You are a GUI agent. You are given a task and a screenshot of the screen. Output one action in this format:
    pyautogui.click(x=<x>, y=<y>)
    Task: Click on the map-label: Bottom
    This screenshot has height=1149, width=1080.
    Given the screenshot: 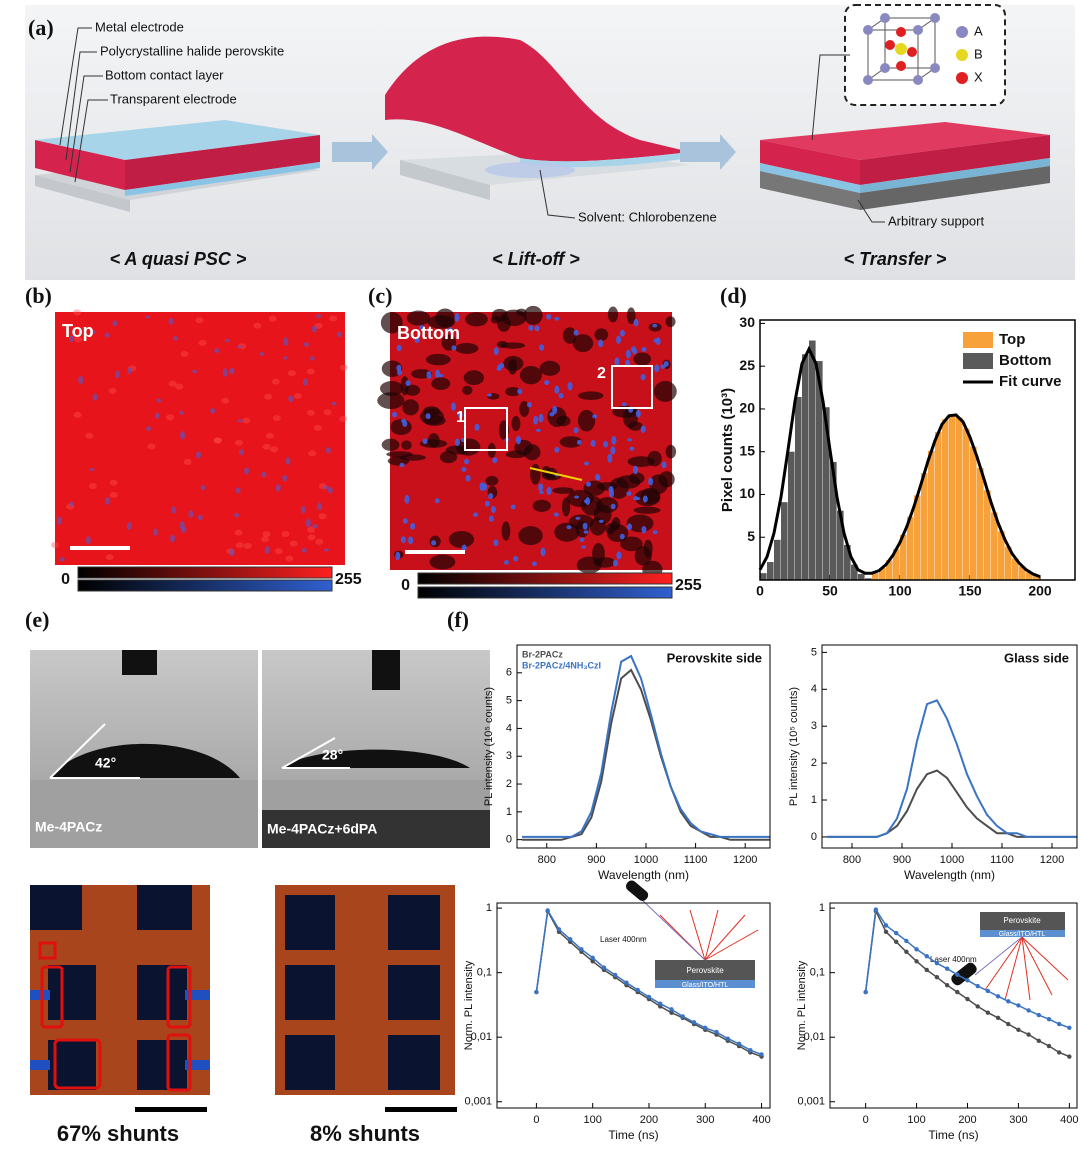 What is the action you would take?
    pyautogui.click(x=428, y=333)
    